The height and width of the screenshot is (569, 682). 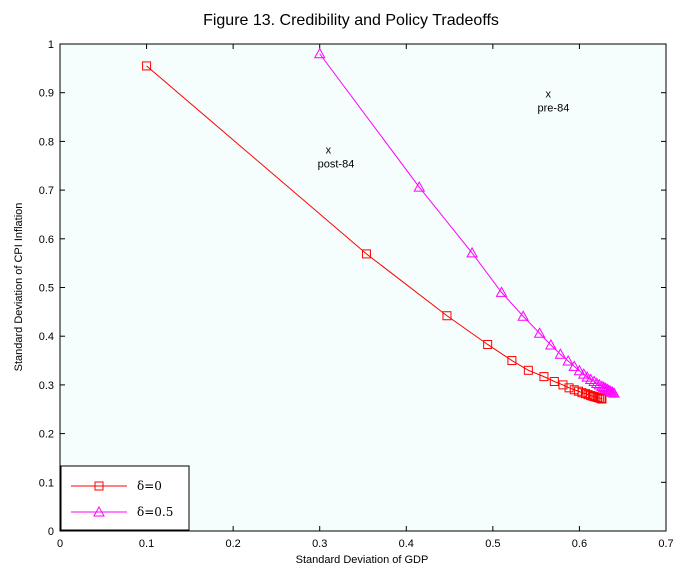 I want to click on x-tick-label: 0.1, so click(x=146, y=544).